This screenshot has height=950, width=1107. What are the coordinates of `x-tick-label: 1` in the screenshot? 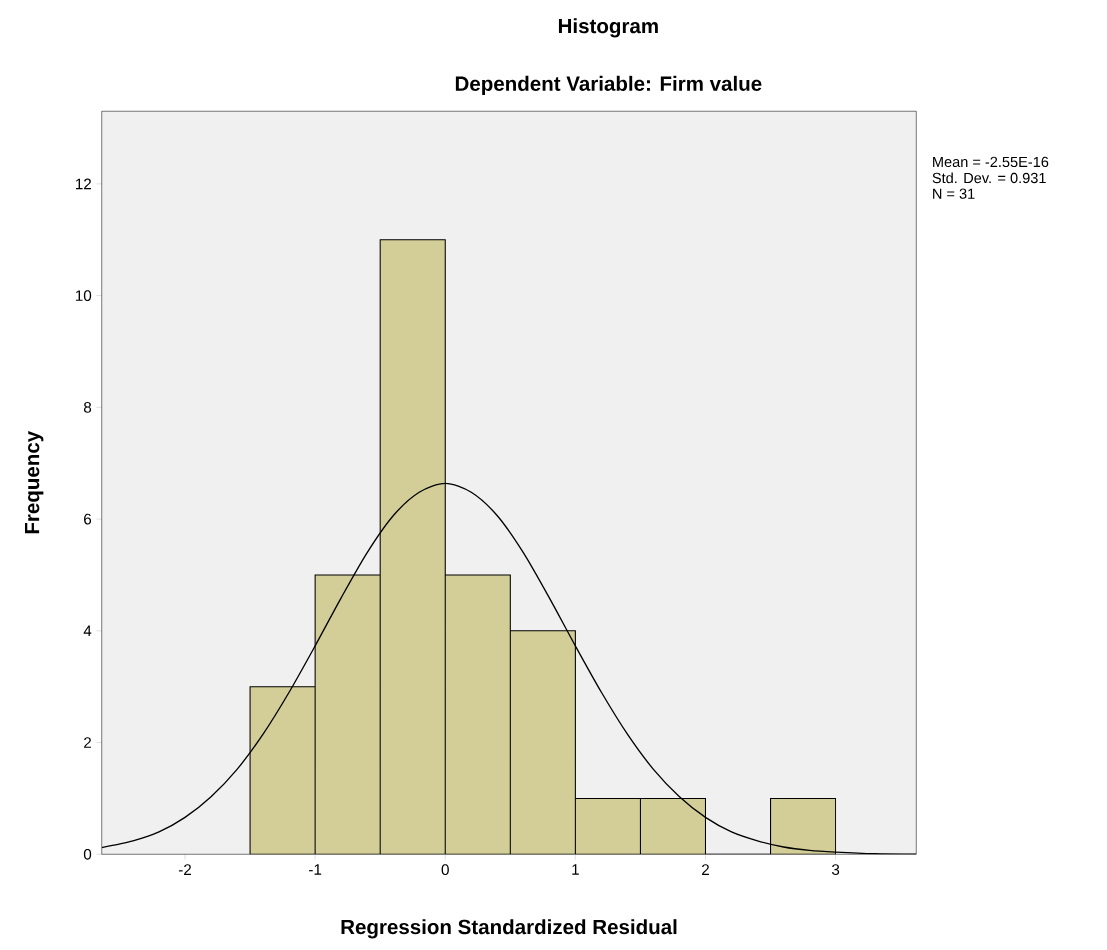 It's located at (575, 869).